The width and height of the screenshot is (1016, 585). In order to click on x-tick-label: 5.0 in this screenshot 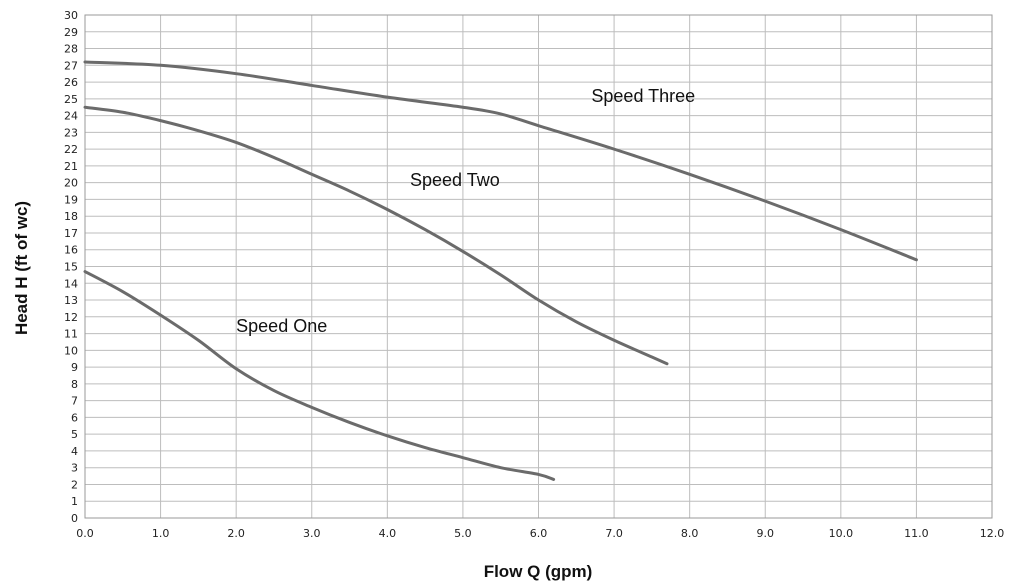, I will do `click(463, 533)`.